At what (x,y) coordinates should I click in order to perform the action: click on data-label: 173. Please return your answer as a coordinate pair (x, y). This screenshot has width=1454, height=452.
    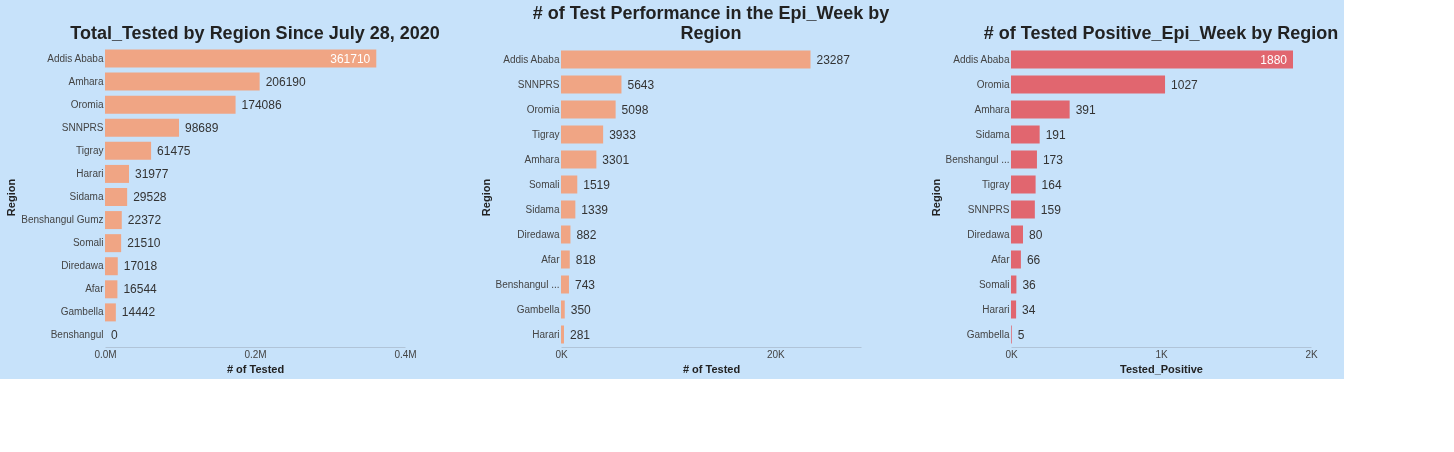
    Looking at the image, I should click on (1053, 159).